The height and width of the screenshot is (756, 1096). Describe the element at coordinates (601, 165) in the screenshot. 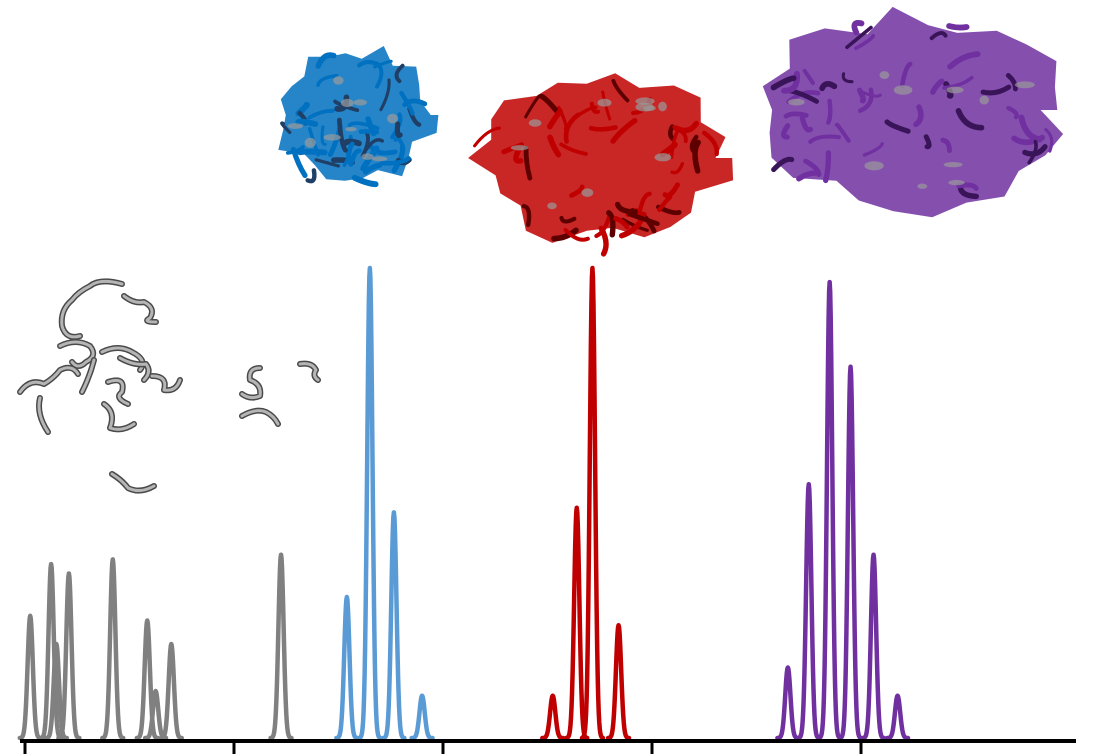

I see `red-protein-structure-icon` at that location.